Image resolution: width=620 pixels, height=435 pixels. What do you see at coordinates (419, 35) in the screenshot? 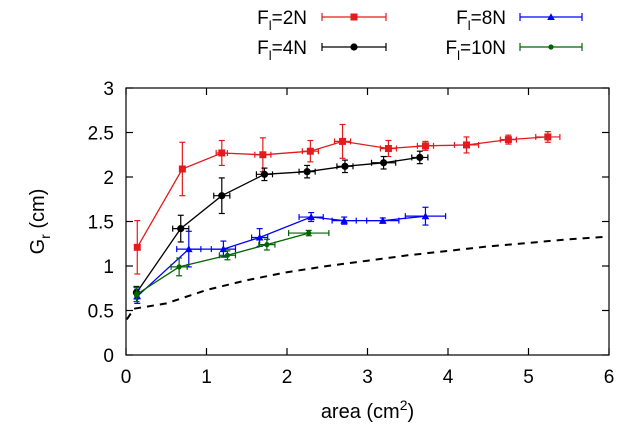
I see `legend: Fl=2N Fl=4N Fl=8N Fl=10N` at bounding box center [419, 35].